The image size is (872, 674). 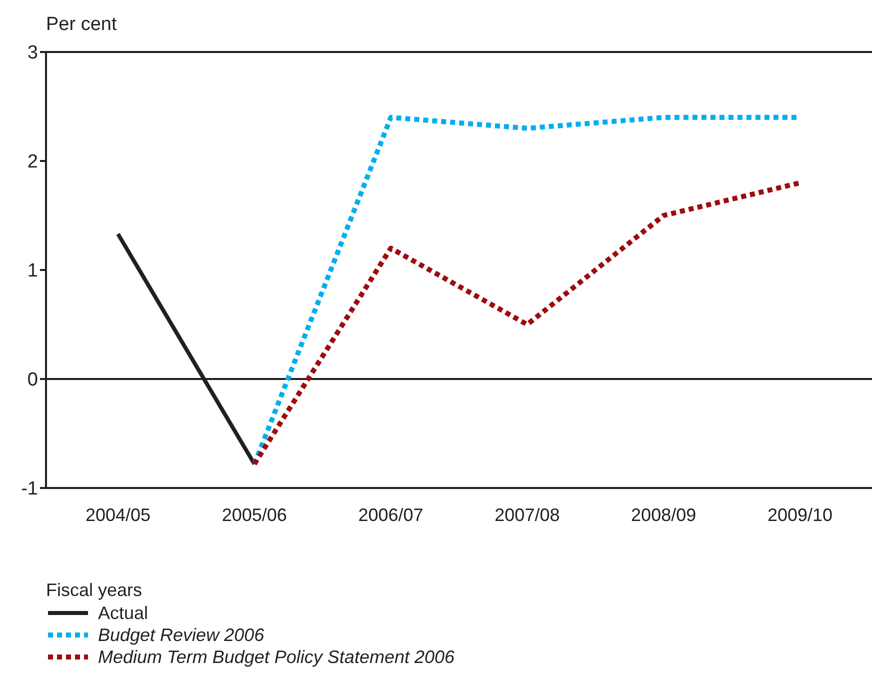 What do you see at coordinates (276, 657) in the screenshot?
I see `legend-label: Medium Term Budget Policy Statement 2006` at bounding box center [276, 657].